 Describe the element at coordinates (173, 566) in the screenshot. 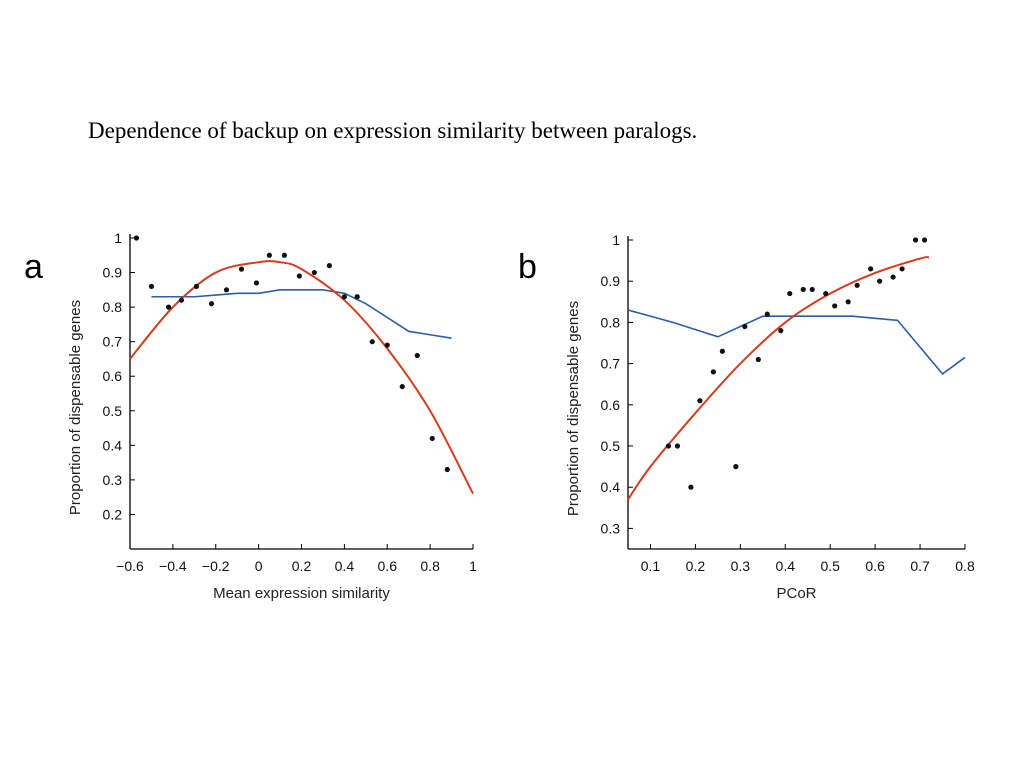

I see `x-tick-label: −0.4` at that location.